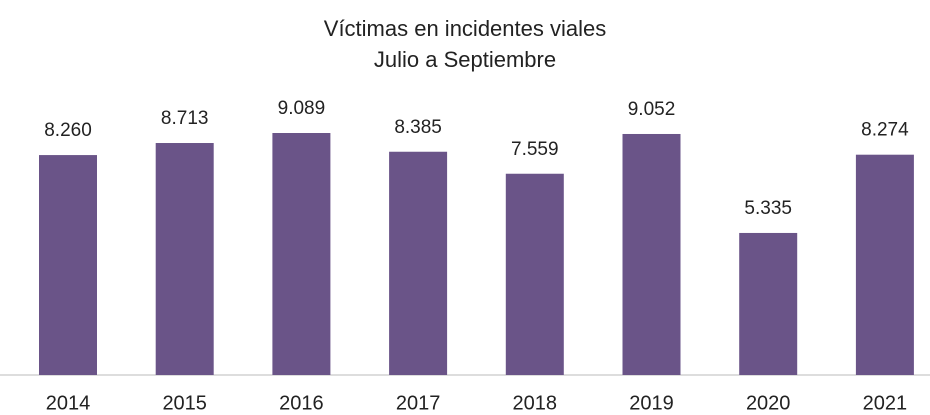 The width and height of the screenshot is (930, 415). I want to click on chart-subtitle: Julio a Septiembre, so click(465, 59).